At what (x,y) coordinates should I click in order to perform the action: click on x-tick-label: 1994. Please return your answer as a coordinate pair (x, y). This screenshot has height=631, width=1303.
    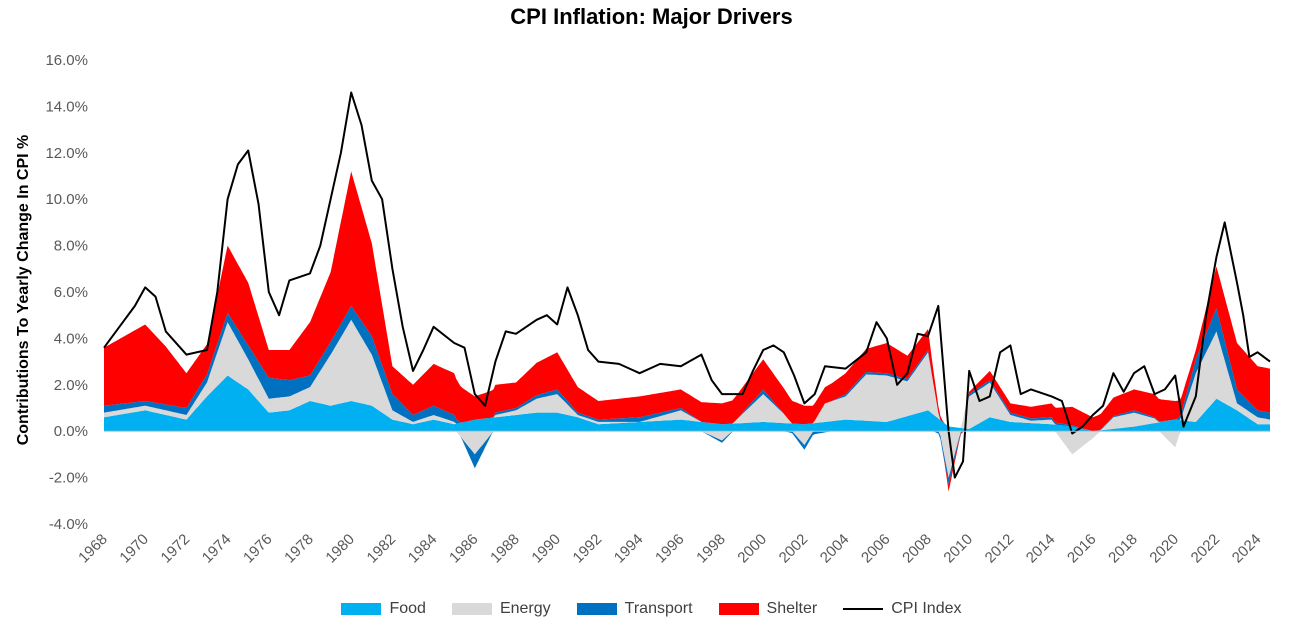
    Looking at the image, I should click on (629, 549).